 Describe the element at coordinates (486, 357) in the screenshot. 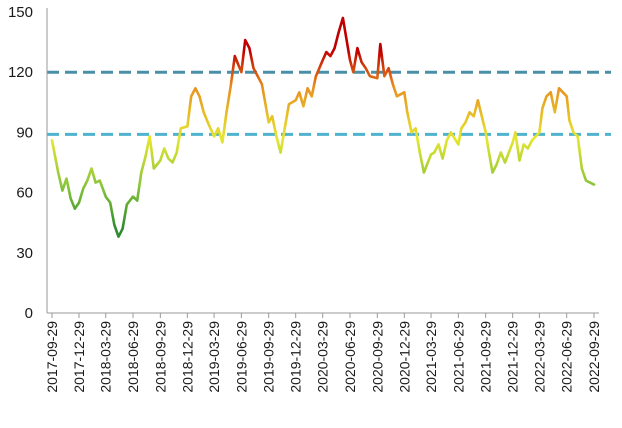

I see `x-tick-label: 2021-09-29` at that location.